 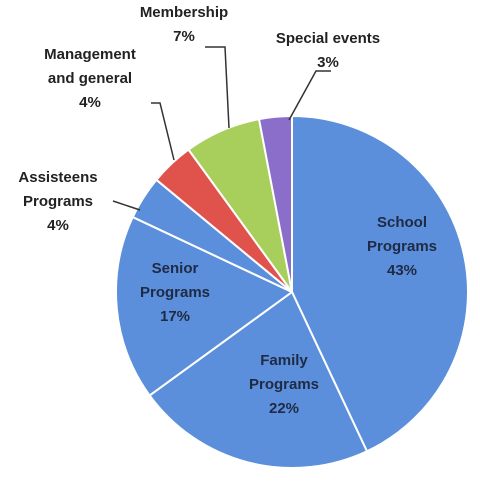 I want to click on data-label-percent: 7%, so click(x=184, y=36).